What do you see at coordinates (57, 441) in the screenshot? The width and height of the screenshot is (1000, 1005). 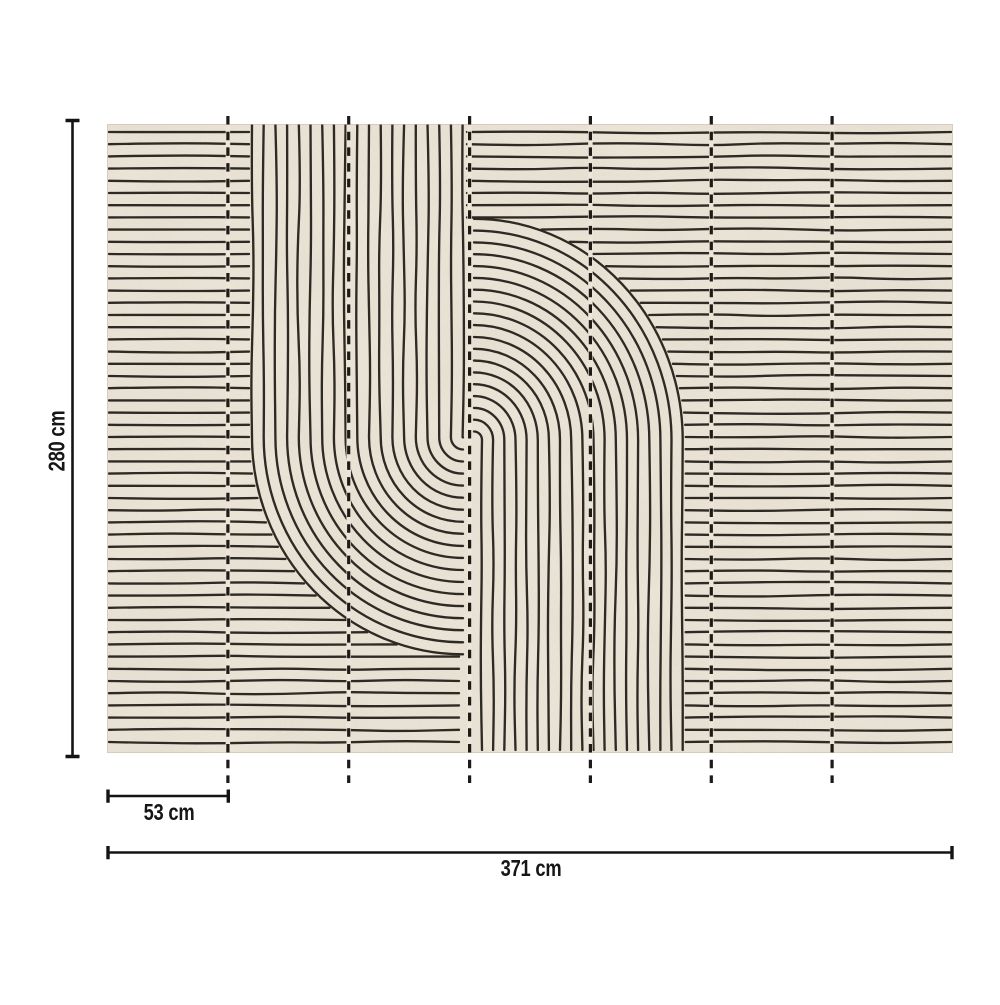 I see `height-dimension-label: 280 cm` at bounding box center [57, 441].